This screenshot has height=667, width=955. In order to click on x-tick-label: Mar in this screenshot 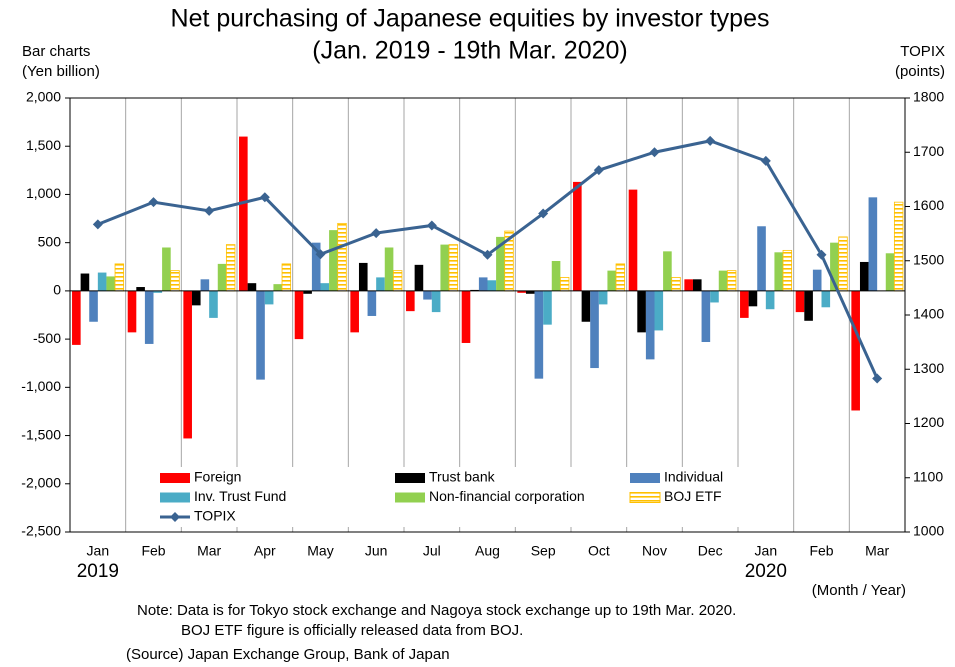, I will do `click(877, 551)`.